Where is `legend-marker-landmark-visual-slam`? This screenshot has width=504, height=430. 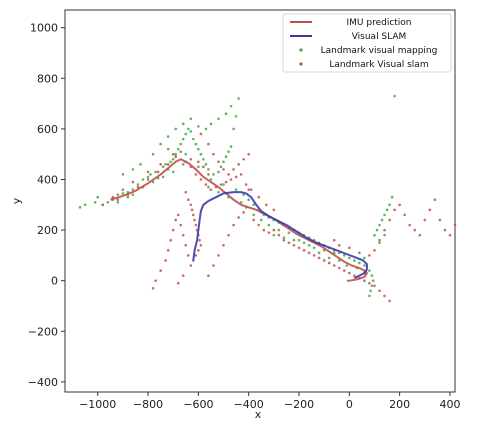 legend-marker-landmark-visual-slam is located at coordinates (301, 64).